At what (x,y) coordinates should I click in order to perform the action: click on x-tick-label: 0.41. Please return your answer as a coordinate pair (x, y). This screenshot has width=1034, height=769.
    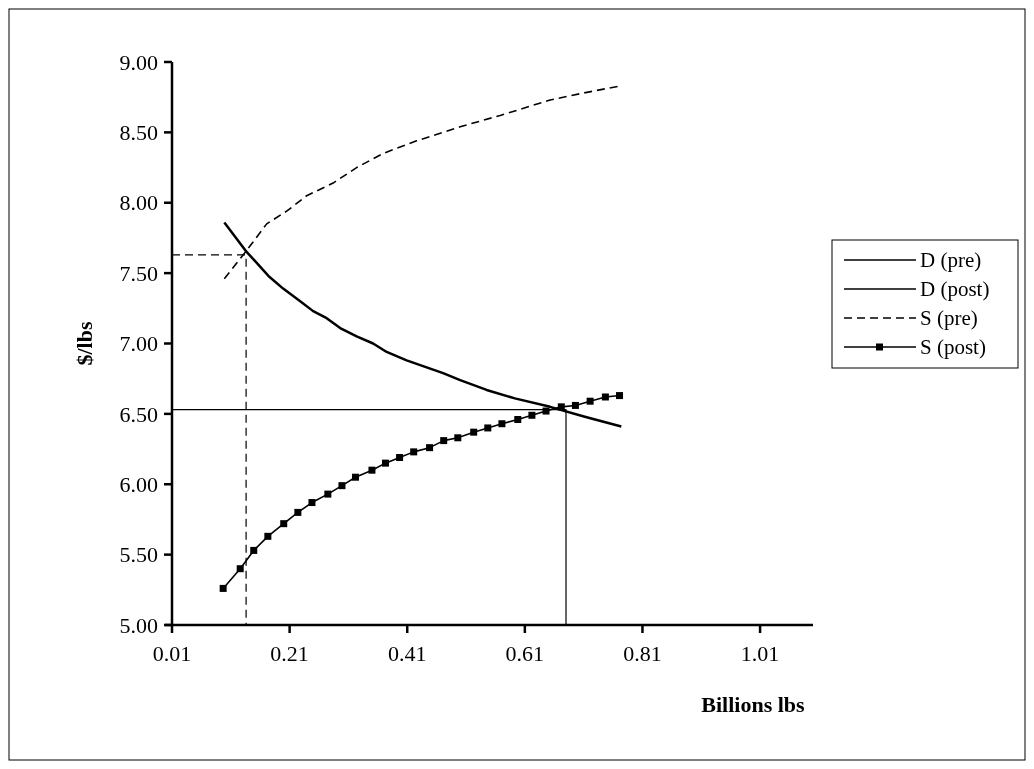
    Looking at the image, I should click on (407, 653).